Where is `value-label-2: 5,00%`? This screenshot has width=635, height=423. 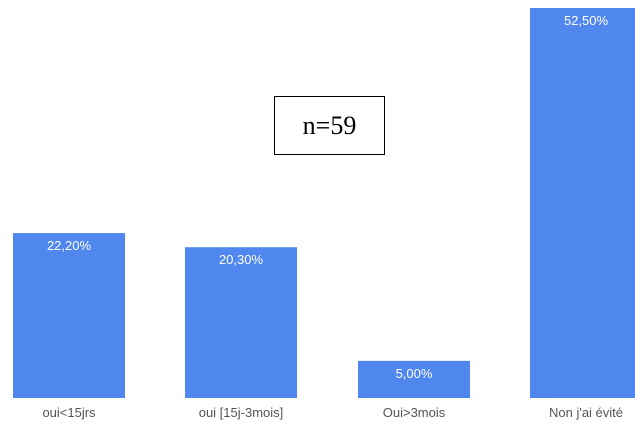
value-label-2: 5,00% is located at coordinates (414, 373).